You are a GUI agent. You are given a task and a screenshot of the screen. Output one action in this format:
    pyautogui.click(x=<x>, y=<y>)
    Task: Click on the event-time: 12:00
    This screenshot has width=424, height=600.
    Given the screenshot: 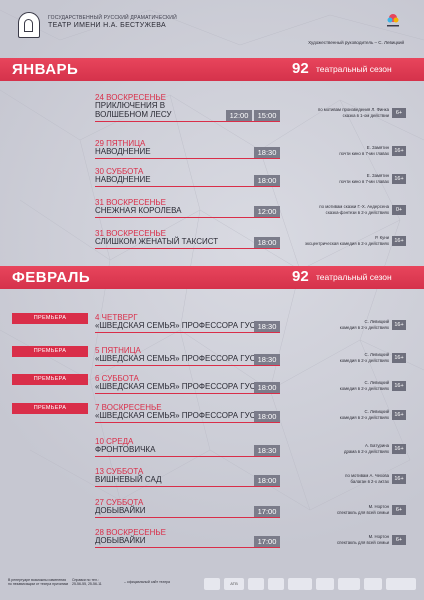 What is the action you would take?
    pyautogui.click(x=239, y=115)
    